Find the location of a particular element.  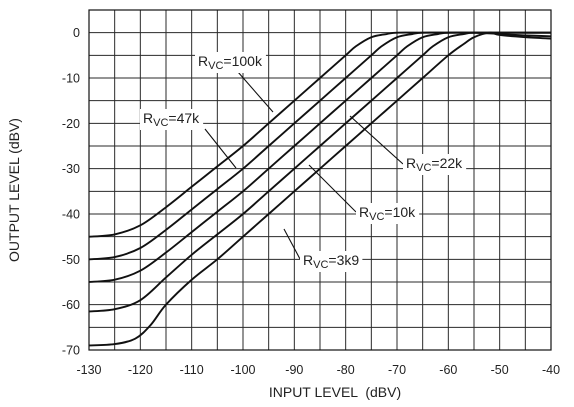

x-tick-label: -70 is located at coordinates (397, 370).